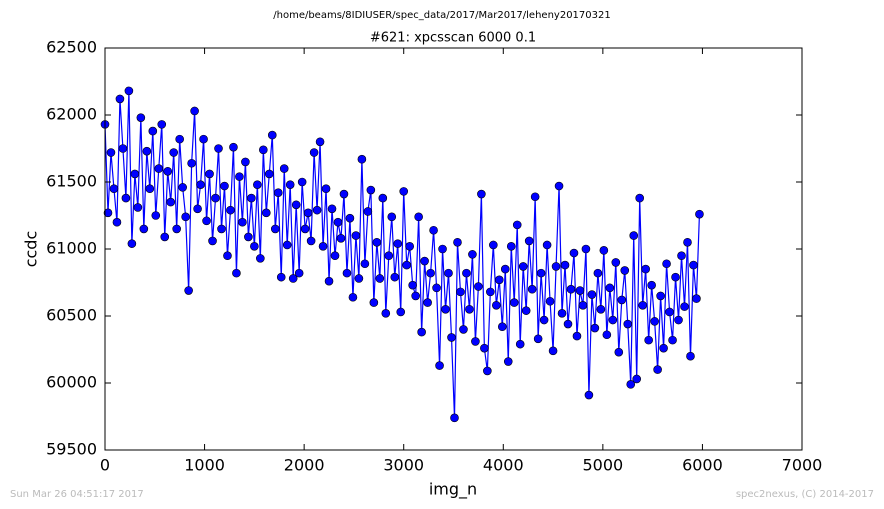 This screenshot has width=884, height=509. I want to click on y-tick-label: 60500, so click(71, 315).